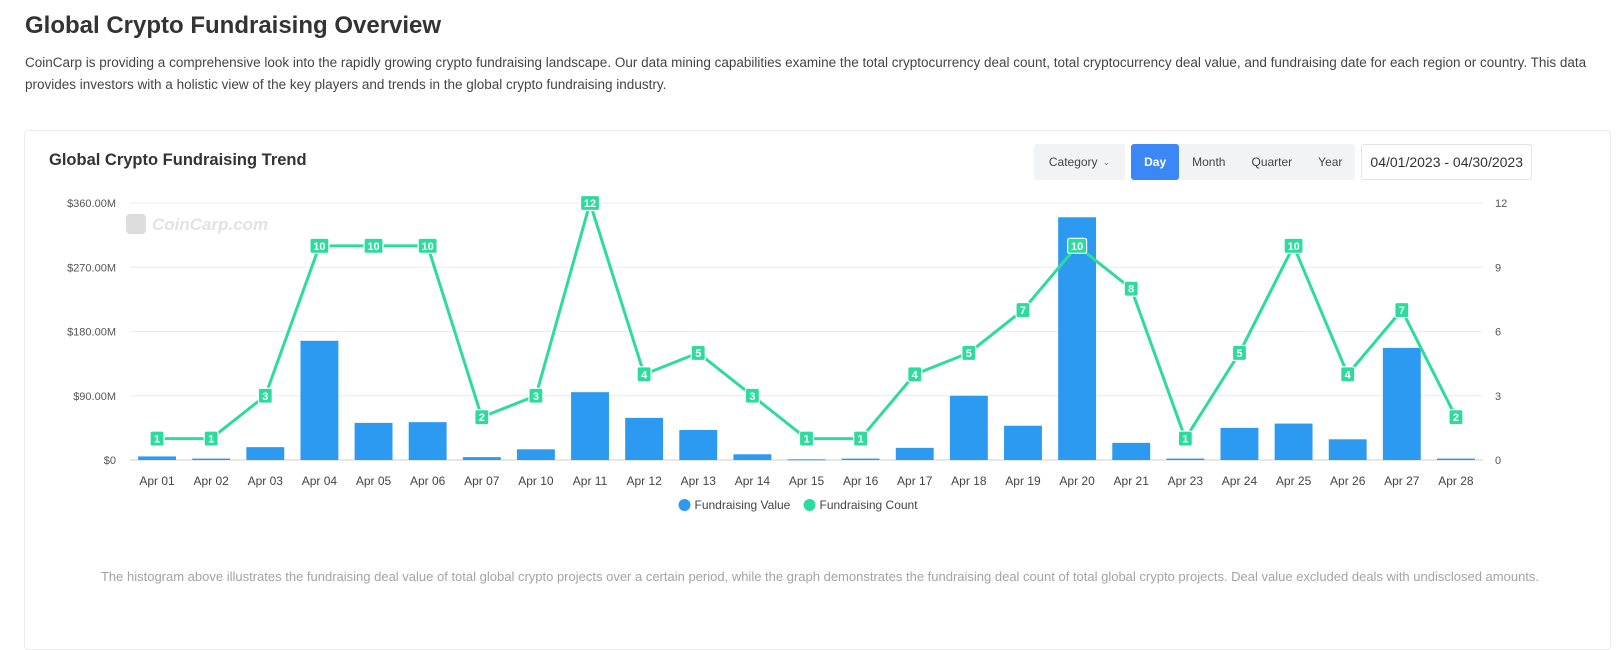 The width and height of the screenshot is (1624, 650). Describe the element at coordinates (1240, 481) in the screenshot. I see `x-tick-label: Apr 24` at that location.